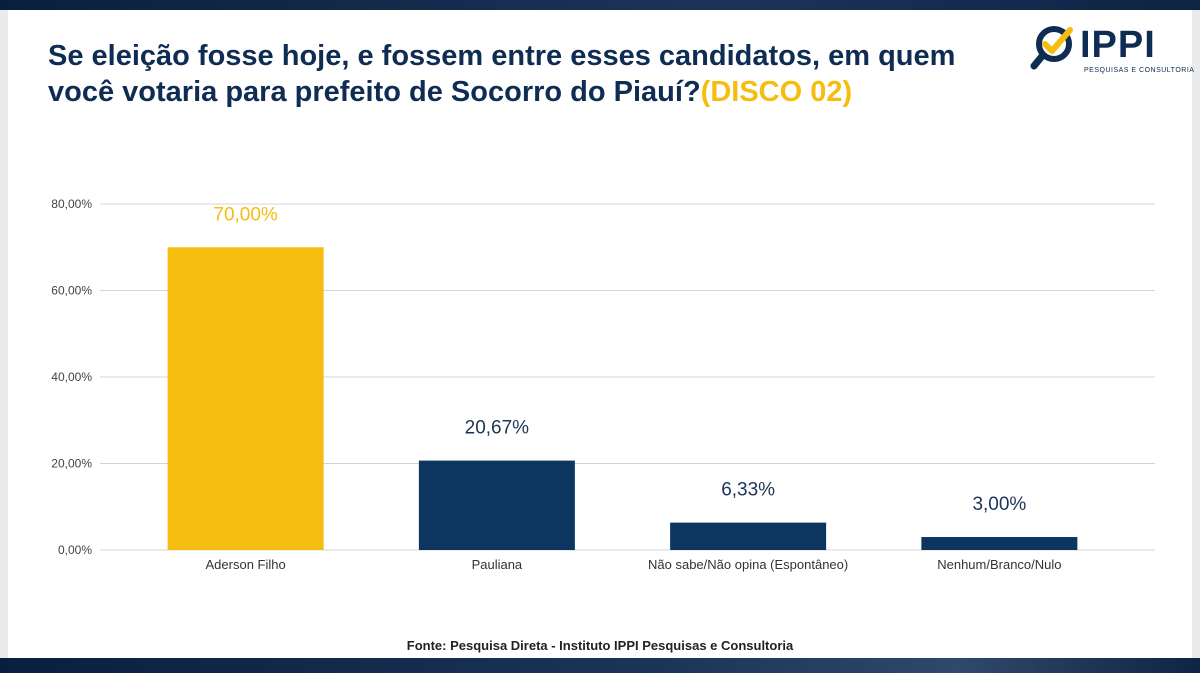 The image size is (1200, 673). I want to click on x-tick-label: Aderson Filho, so click(246, 564).